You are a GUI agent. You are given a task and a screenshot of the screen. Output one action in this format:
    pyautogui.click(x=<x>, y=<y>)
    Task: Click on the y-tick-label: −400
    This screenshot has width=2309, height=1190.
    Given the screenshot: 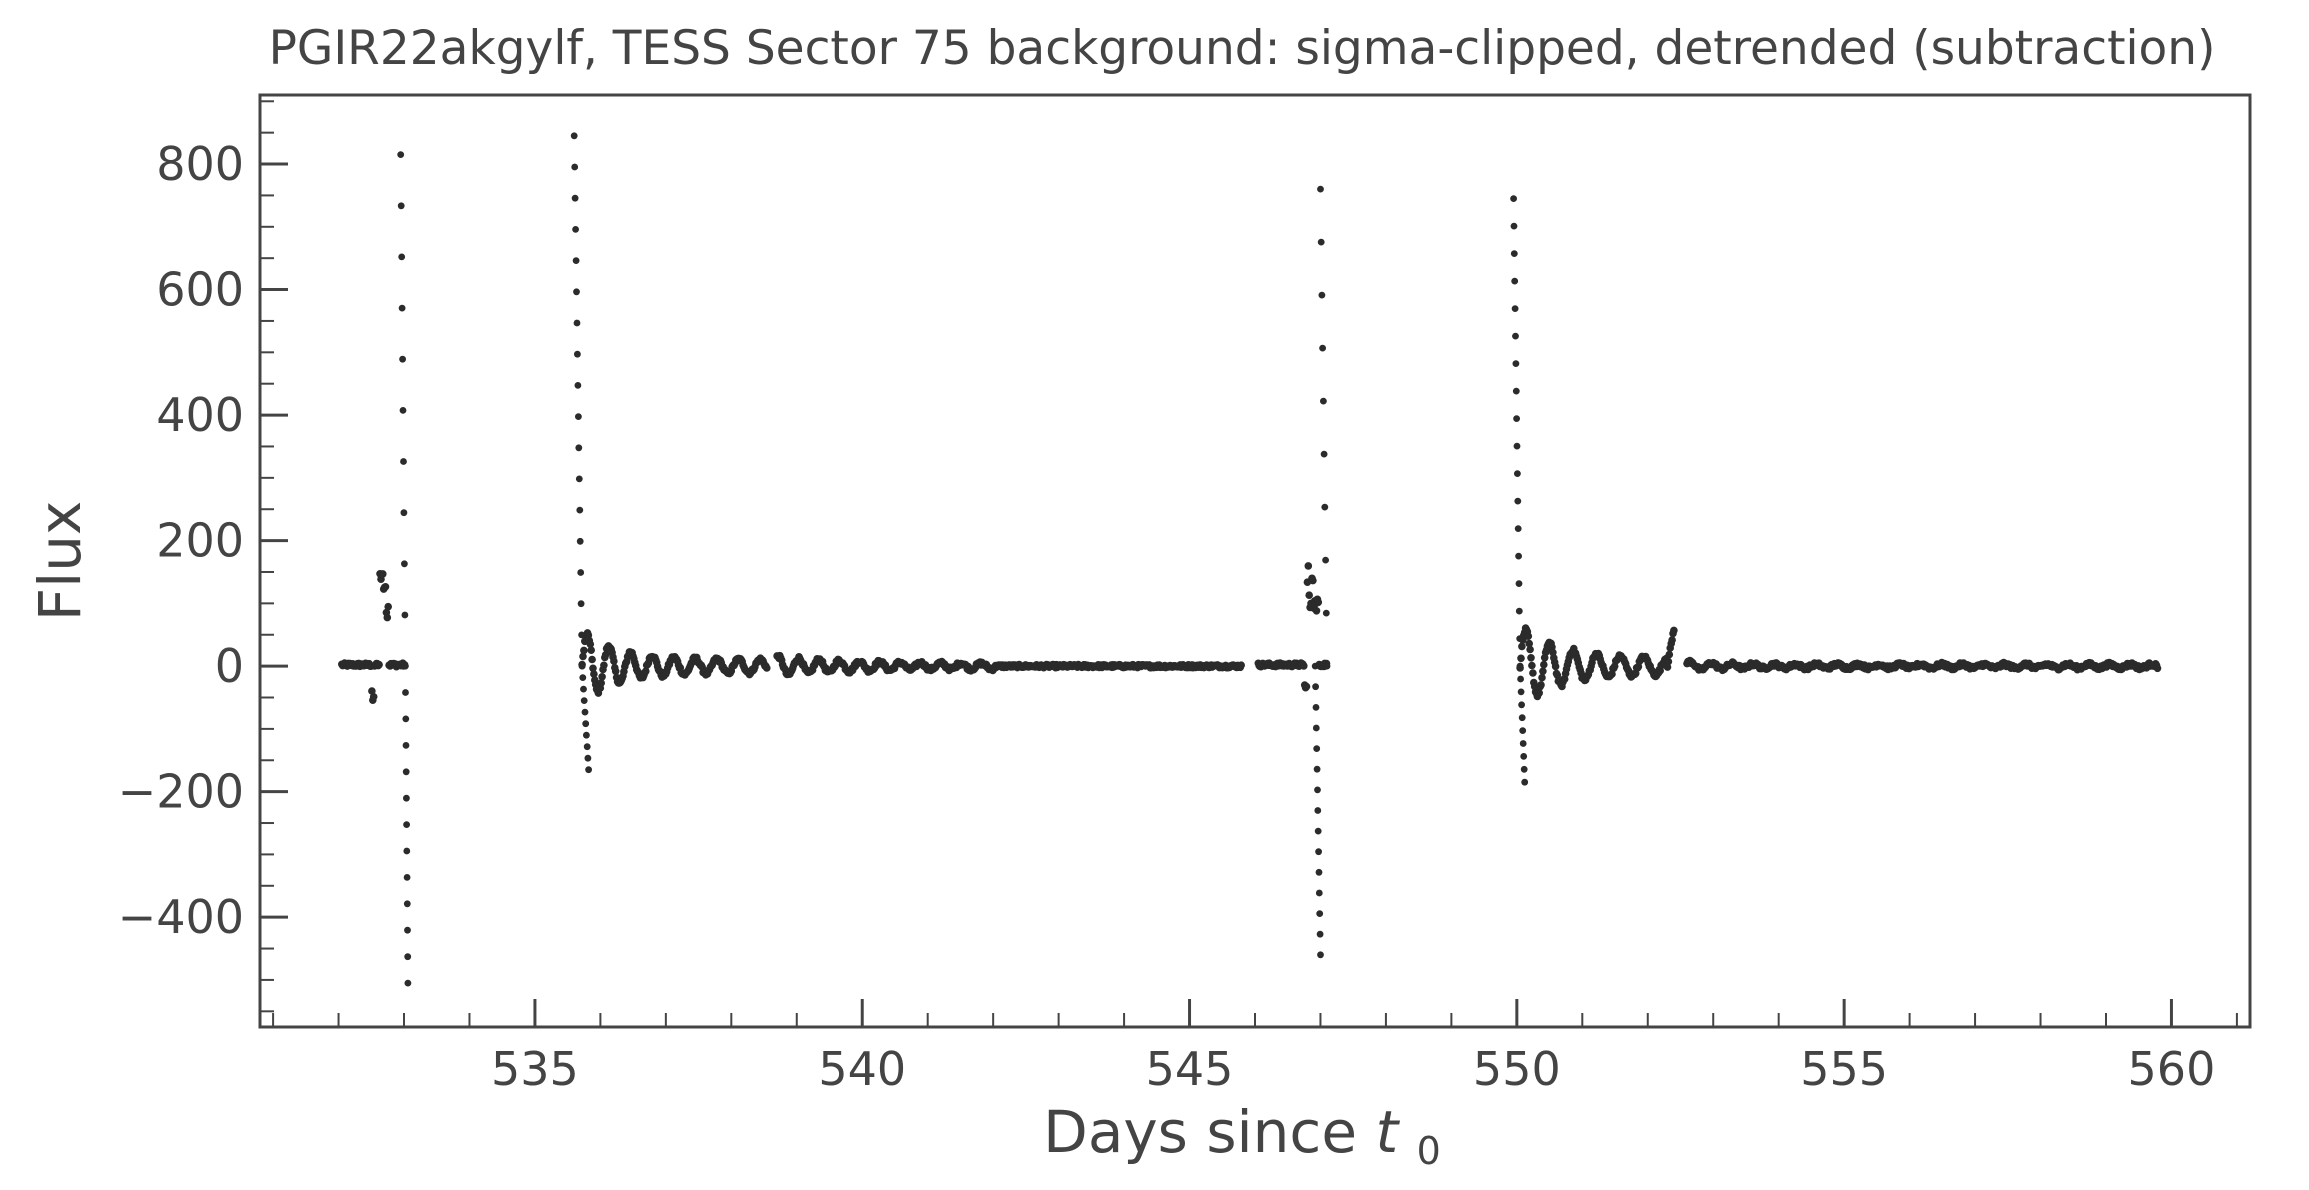 What is the action you would take?
    pyautogui.click(x=181, y=917)
    